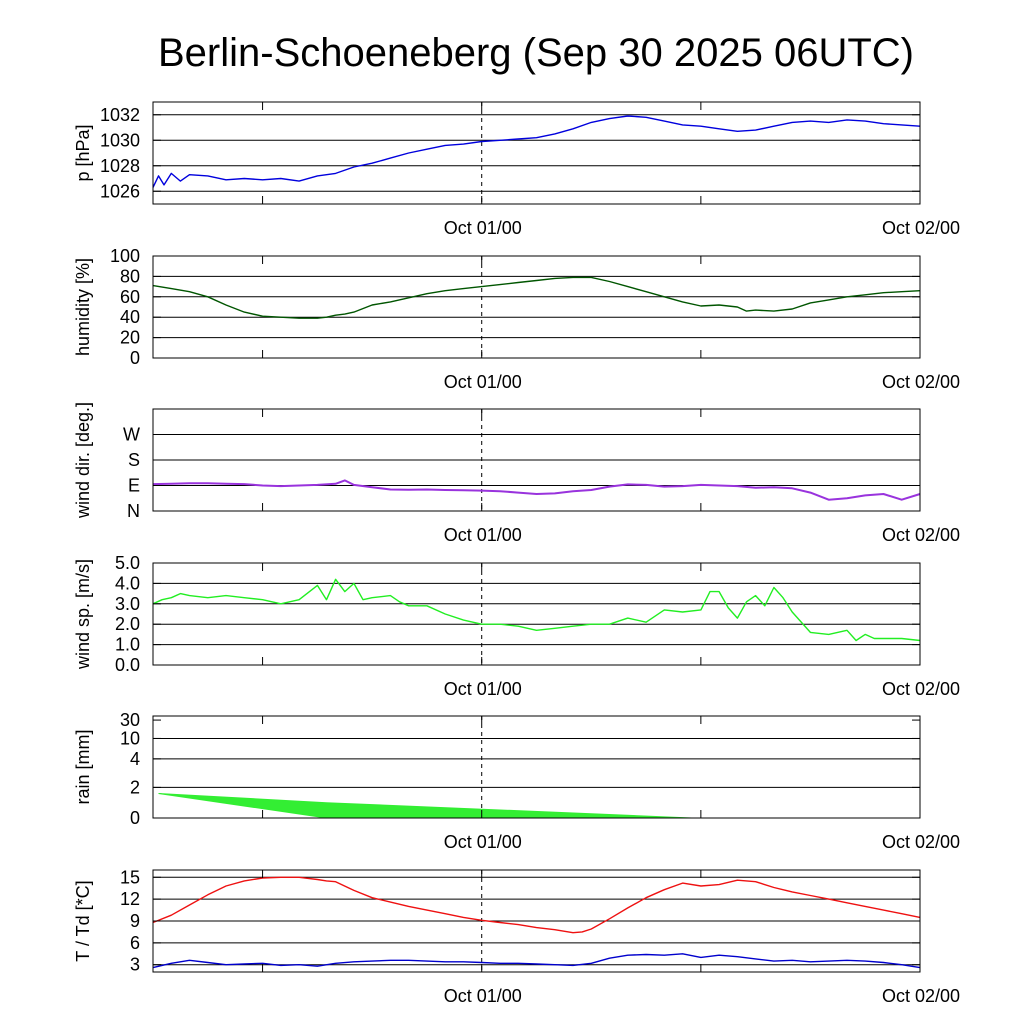 The image size is (1024, 1024). What do you see at coordinates (536, 53) in the screenshot?
I see `chart-title: Berlin-Schoeneberg (Sep 30 2025 06UTC)` at bounding box center [536, 53].